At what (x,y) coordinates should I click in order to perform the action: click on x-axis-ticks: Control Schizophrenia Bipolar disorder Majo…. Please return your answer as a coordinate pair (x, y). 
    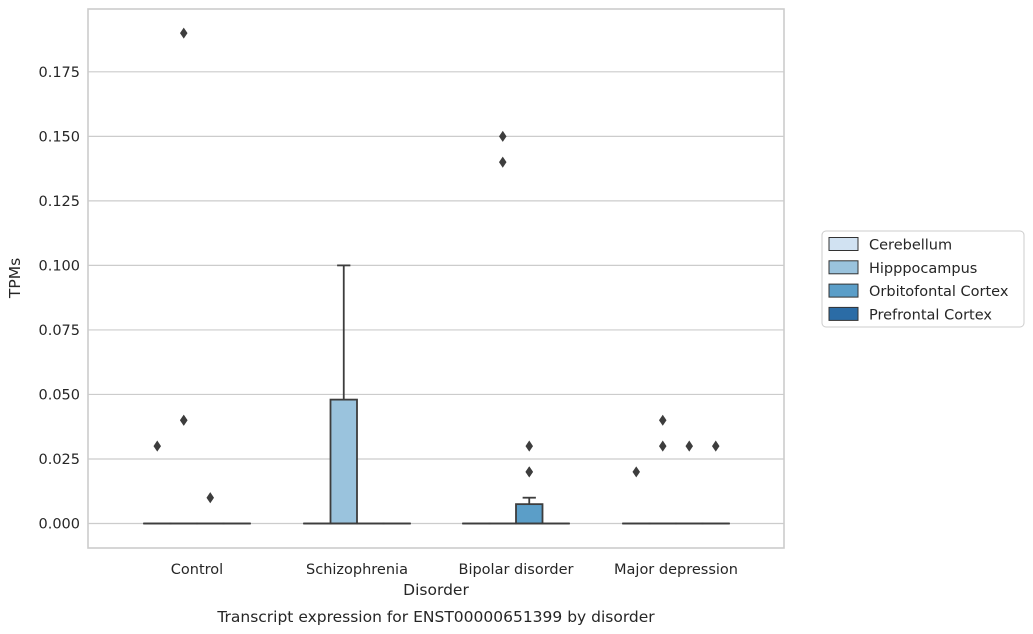
    Looking at the image, I should click on (454, 570).